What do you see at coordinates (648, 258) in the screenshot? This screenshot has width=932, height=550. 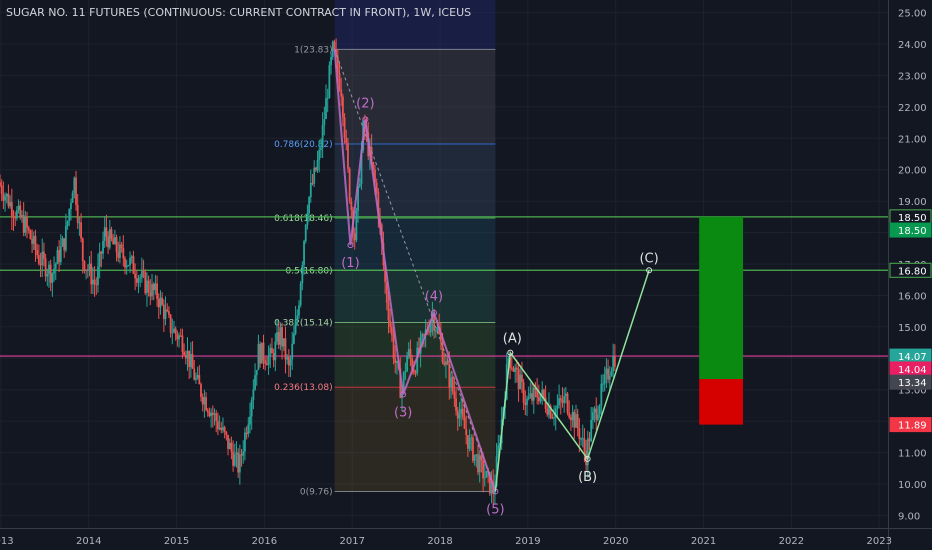 I see `wave-label-green: (C)` at bounding box center [648, 258].